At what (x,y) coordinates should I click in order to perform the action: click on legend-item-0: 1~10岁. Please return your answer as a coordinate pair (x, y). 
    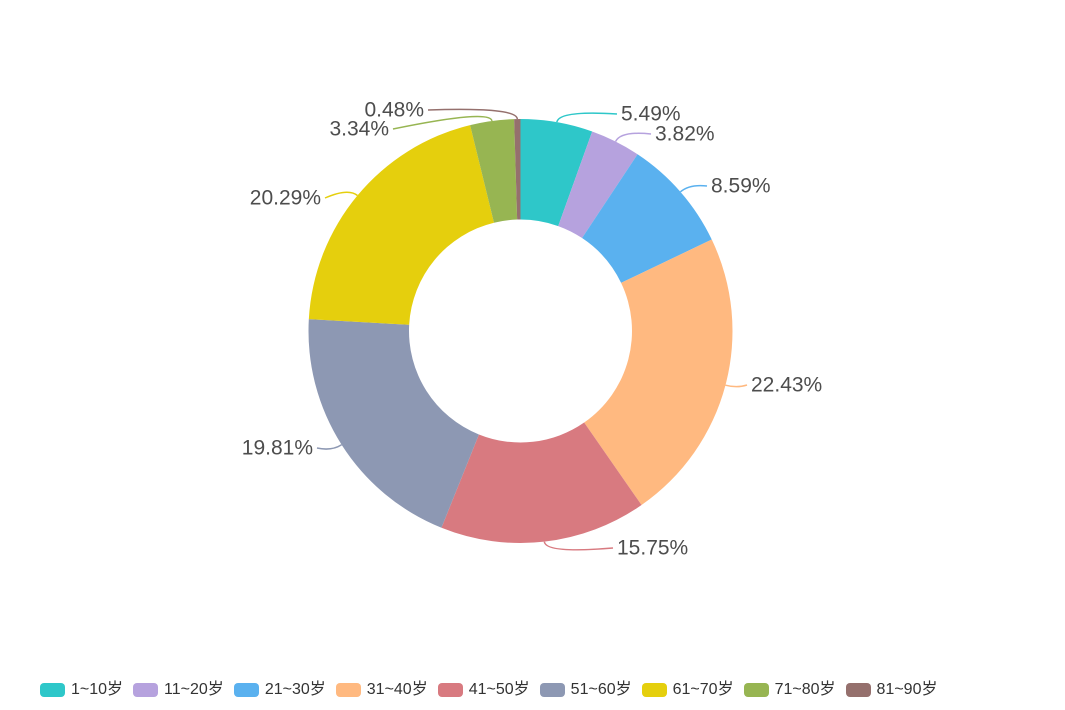
    Looking at the image, I should click on (81, 690).